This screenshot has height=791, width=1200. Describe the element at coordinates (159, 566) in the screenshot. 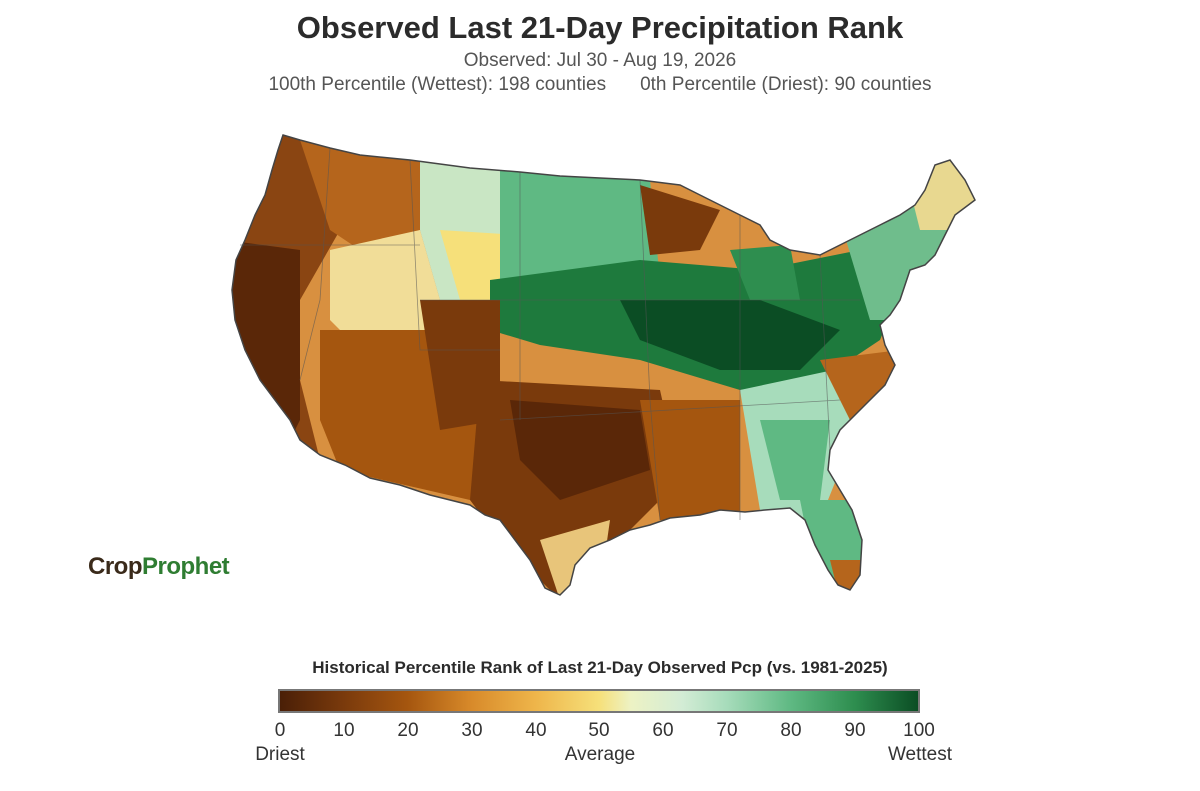

I see `cropprophet-logo: CropProphet` at that location.